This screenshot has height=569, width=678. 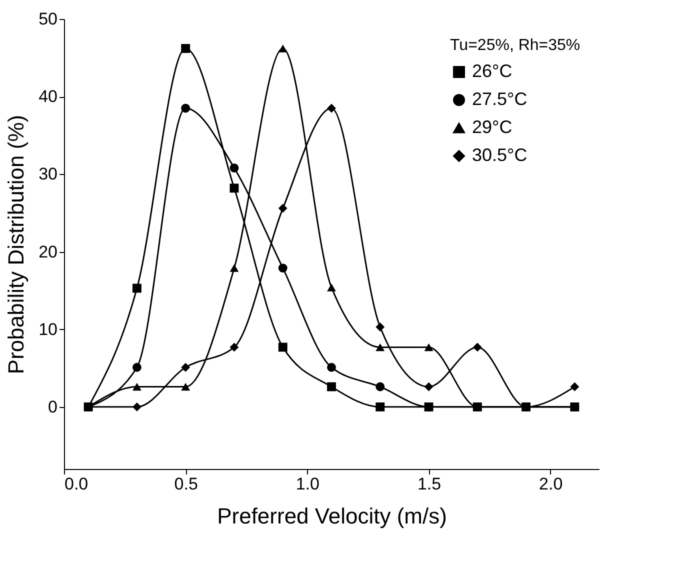 What do you see at coordinates (492, 71) in the screenshot?
I see `legend-label: 26°C` at bounding box center [492, 71].